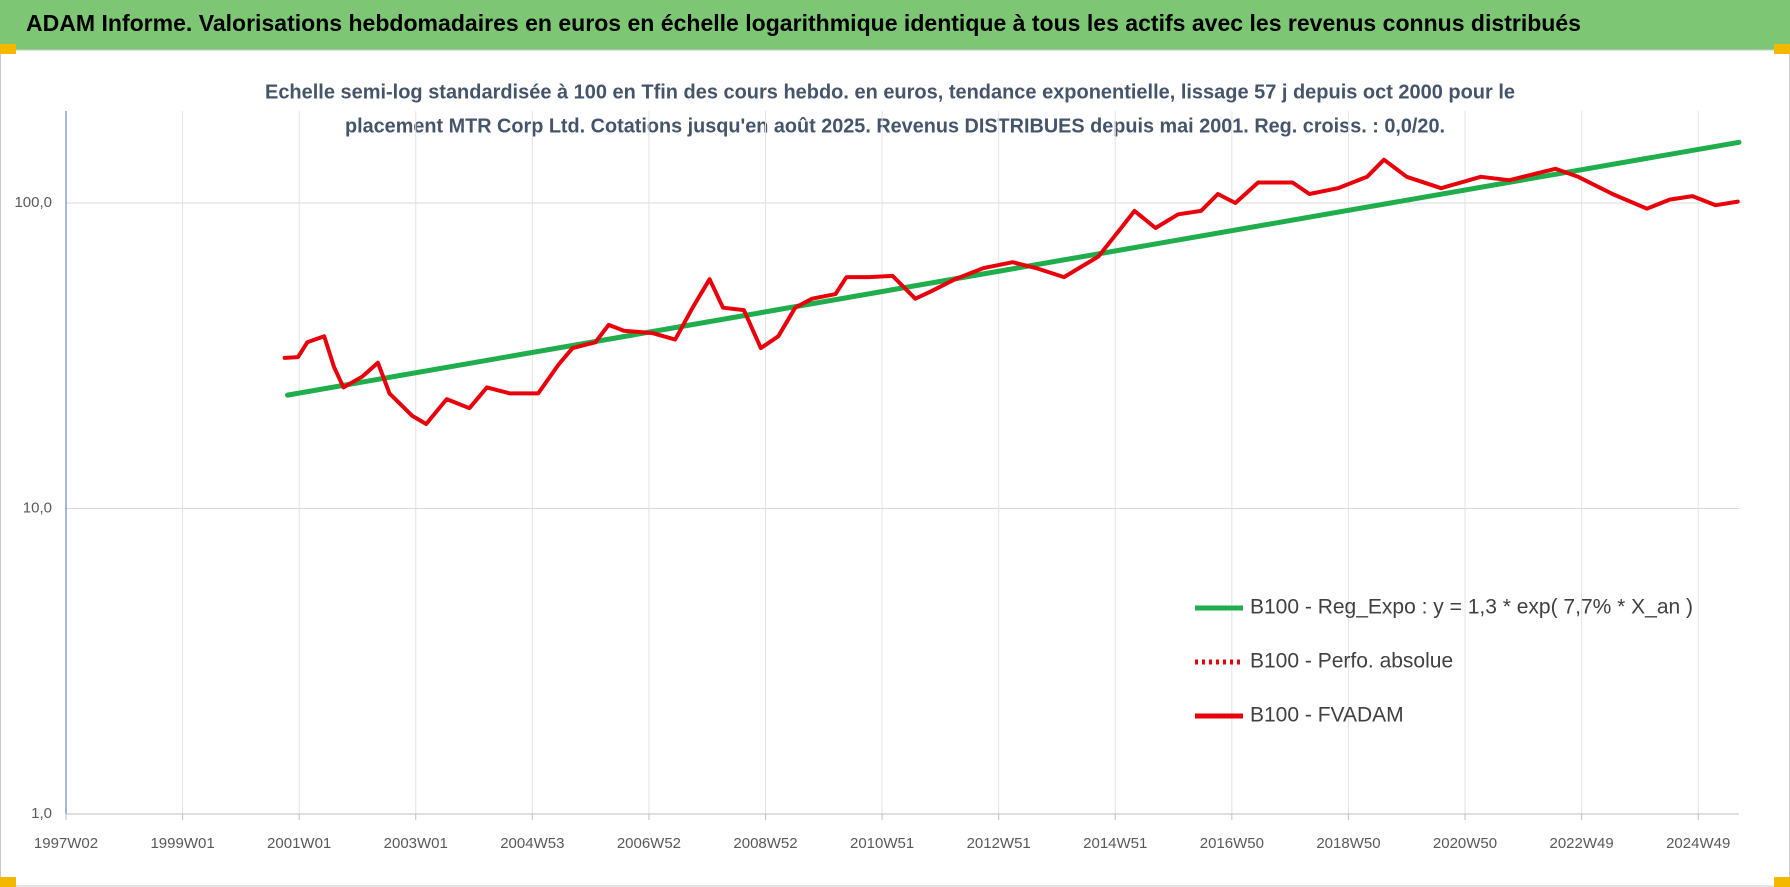  What do you see at coordinates (532, 843) in the screenshot?
I see `x-tick-label: 2004W53` at bounding box center [532, 843].